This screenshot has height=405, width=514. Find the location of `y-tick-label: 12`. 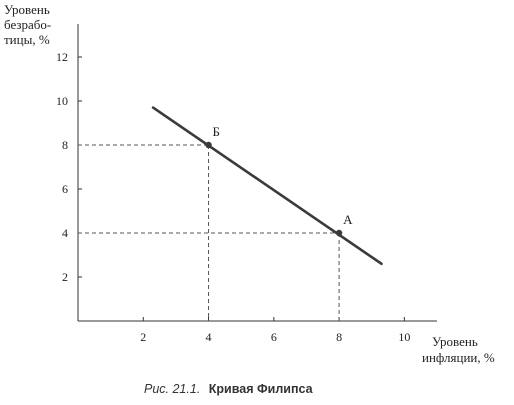

y-tick-label: 12 is located at coordinates (62, 57).